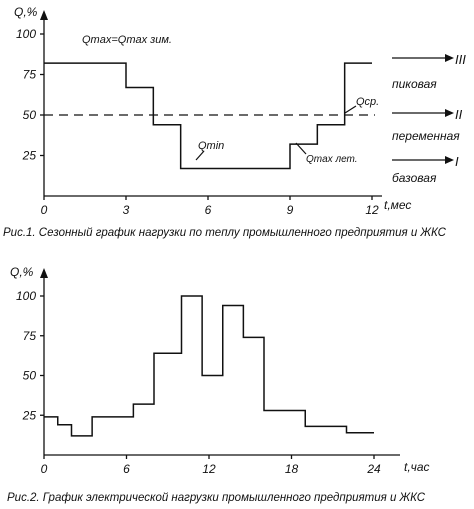 The image size is (474, 509). What do you see at coordinates (44, 273) in the screenshot?
I see `chart2-y-axis-arrow` at bounding box center [44, 273].